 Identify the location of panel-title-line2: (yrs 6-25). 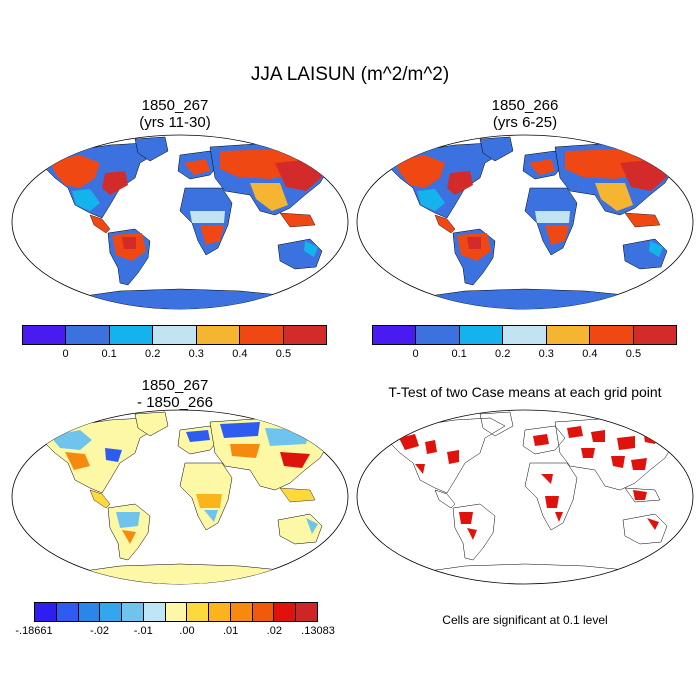
(525, 122).